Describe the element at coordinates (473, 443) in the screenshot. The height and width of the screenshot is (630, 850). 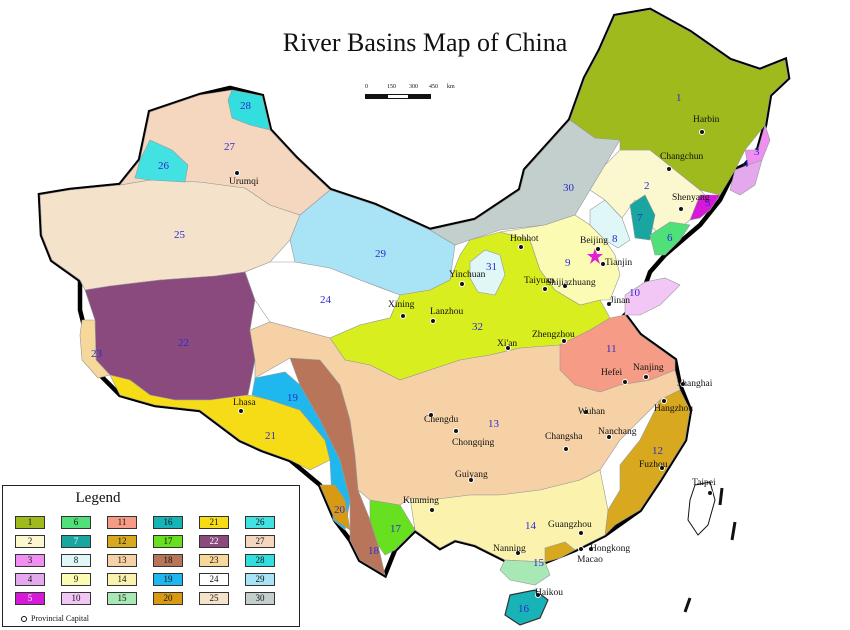
I see `city-label: Chongqing` at that location.